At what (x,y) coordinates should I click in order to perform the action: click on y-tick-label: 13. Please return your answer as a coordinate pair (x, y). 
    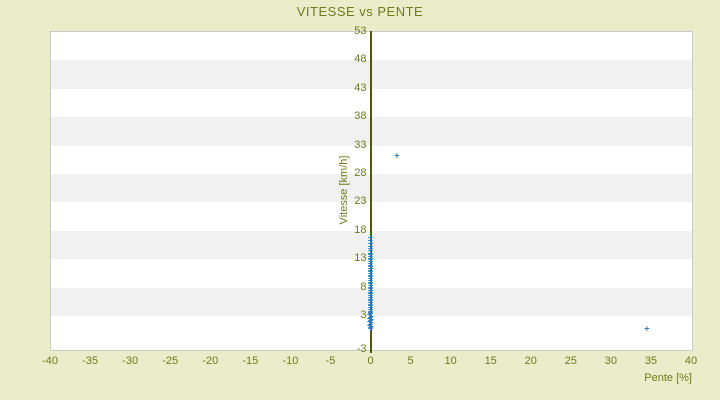
    Looking at the image, I should click on (360, 258).